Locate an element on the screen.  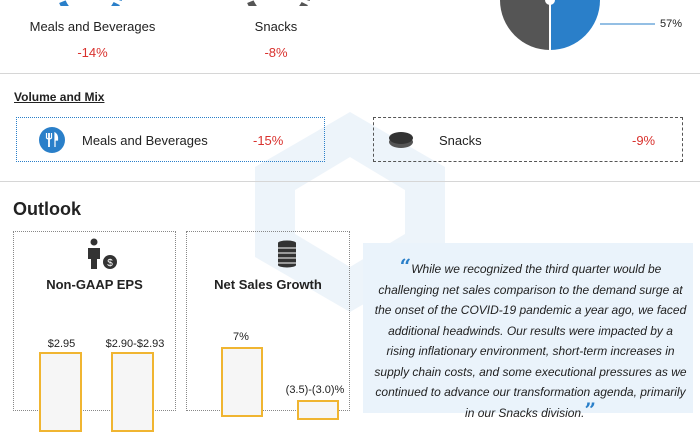
volume-item-snacks-label: Snacks is located at coordinates (460, 140).